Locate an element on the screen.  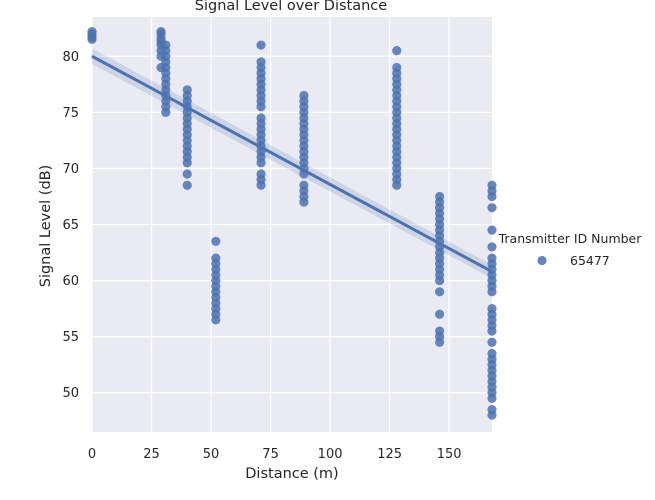
legend-title: Transmitter ID Number is located at coordinates (570, 238).